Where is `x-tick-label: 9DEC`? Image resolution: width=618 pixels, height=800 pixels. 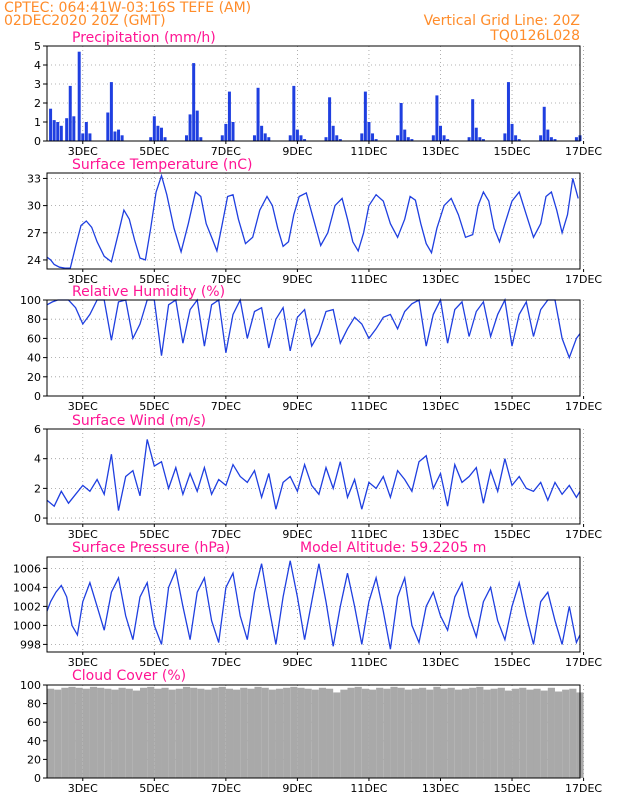
x-tick-label: 9DEC is located at coordinates (297, 662).